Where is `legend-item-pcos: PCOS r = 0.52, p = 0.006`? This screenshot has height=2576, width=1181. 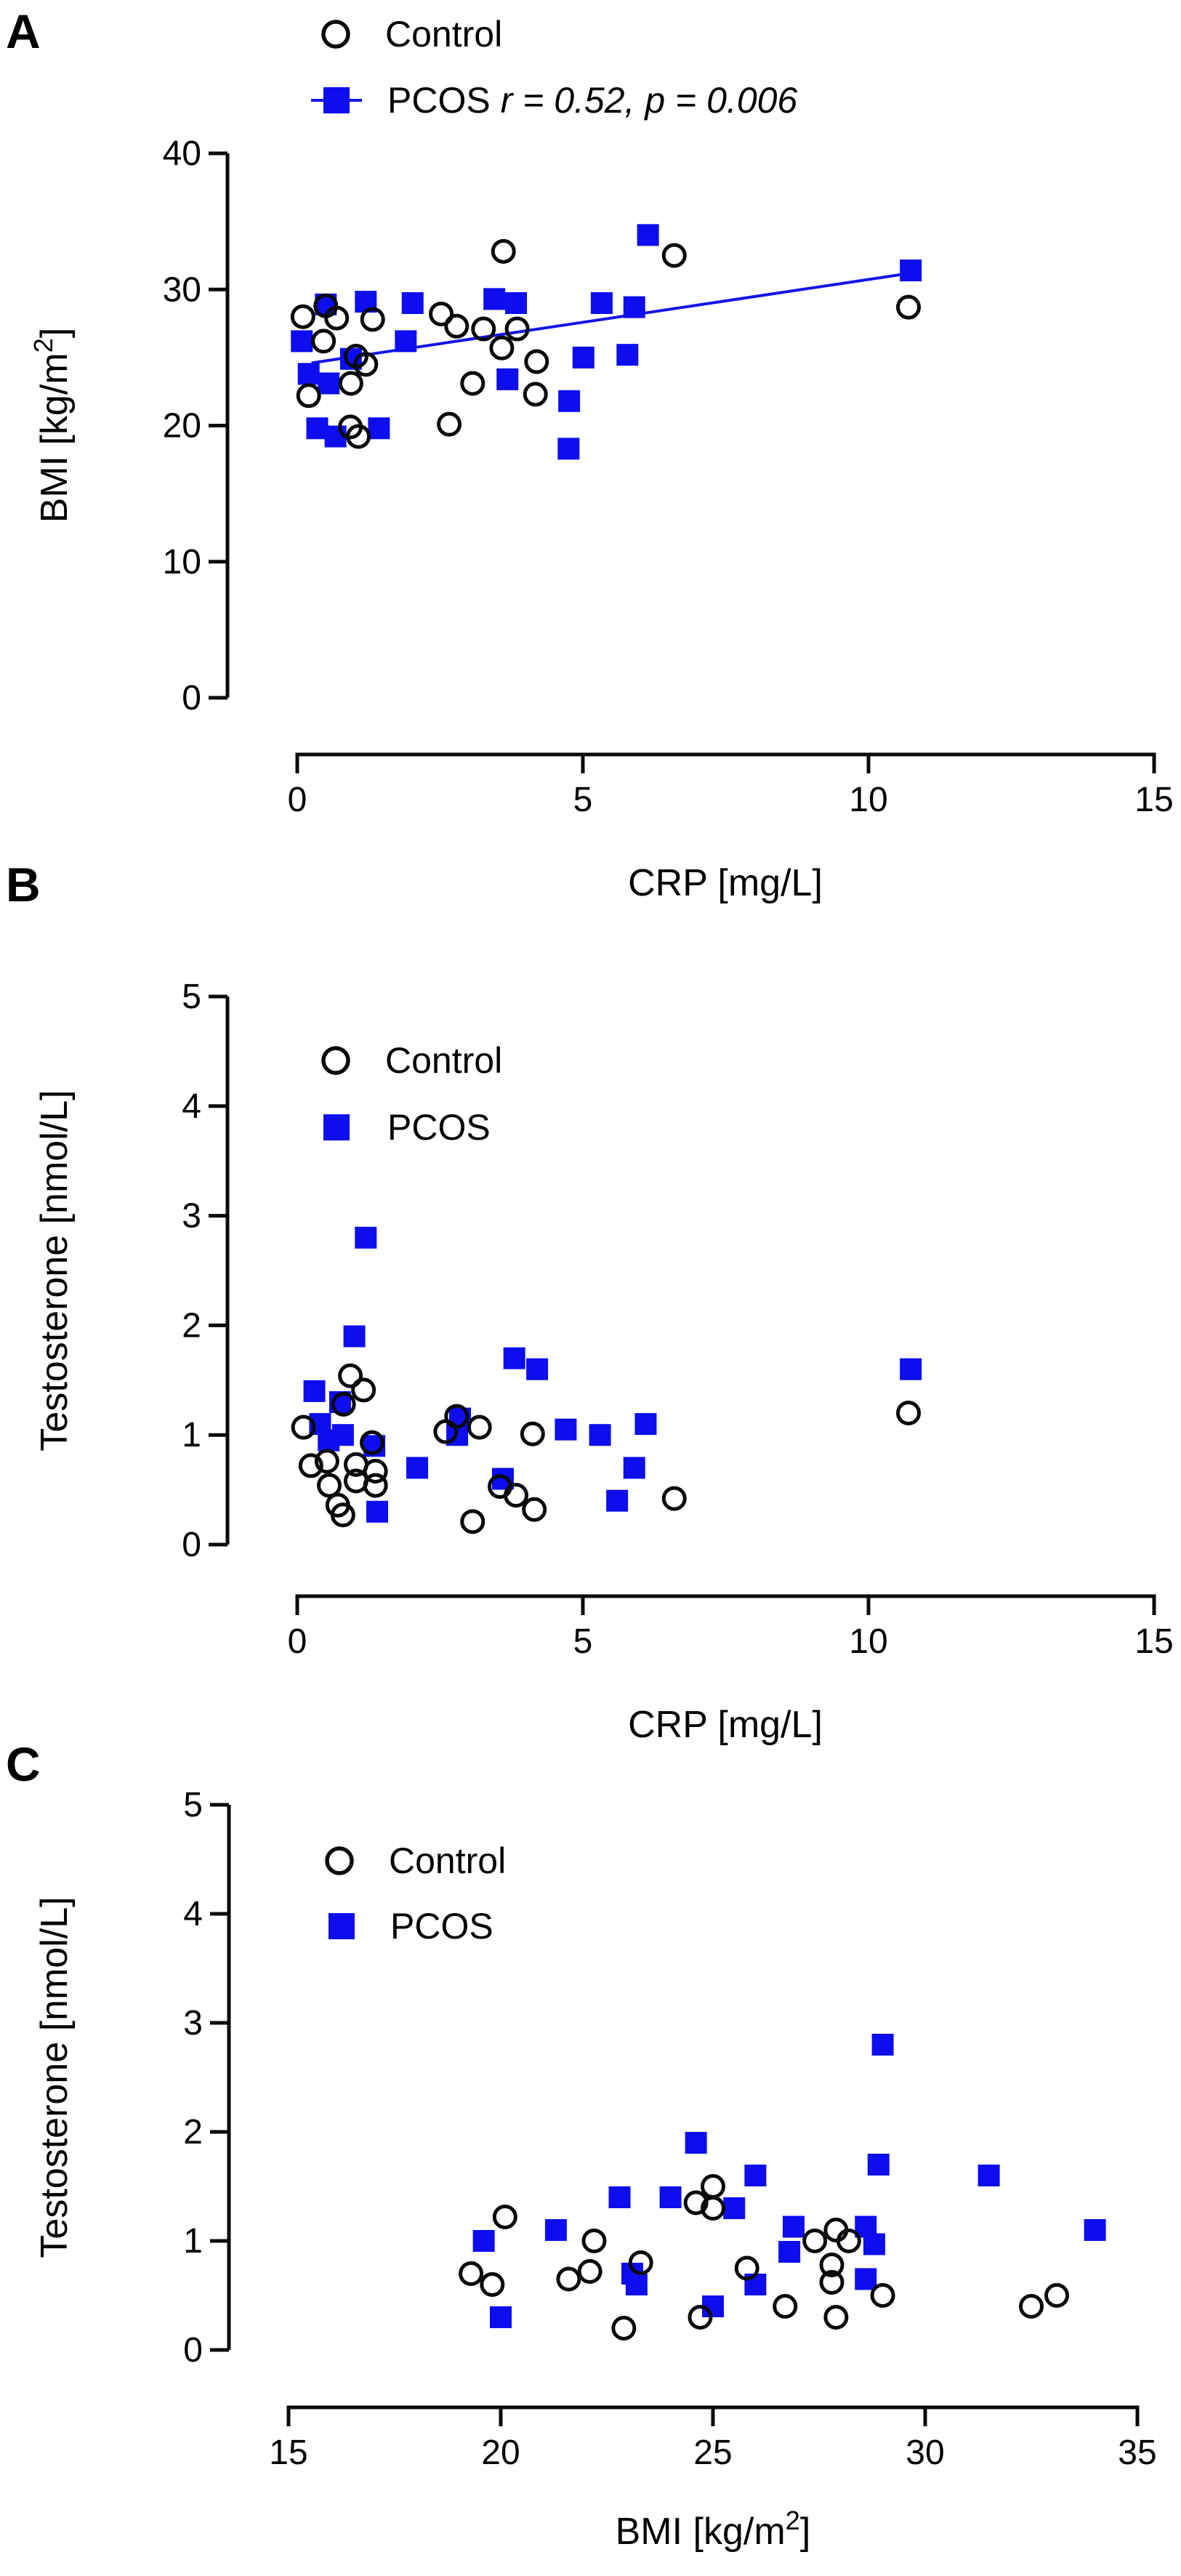
legend-item-pcos: PCOS r = 0.52, p = 0.006 is located at coordinates (554, 100).